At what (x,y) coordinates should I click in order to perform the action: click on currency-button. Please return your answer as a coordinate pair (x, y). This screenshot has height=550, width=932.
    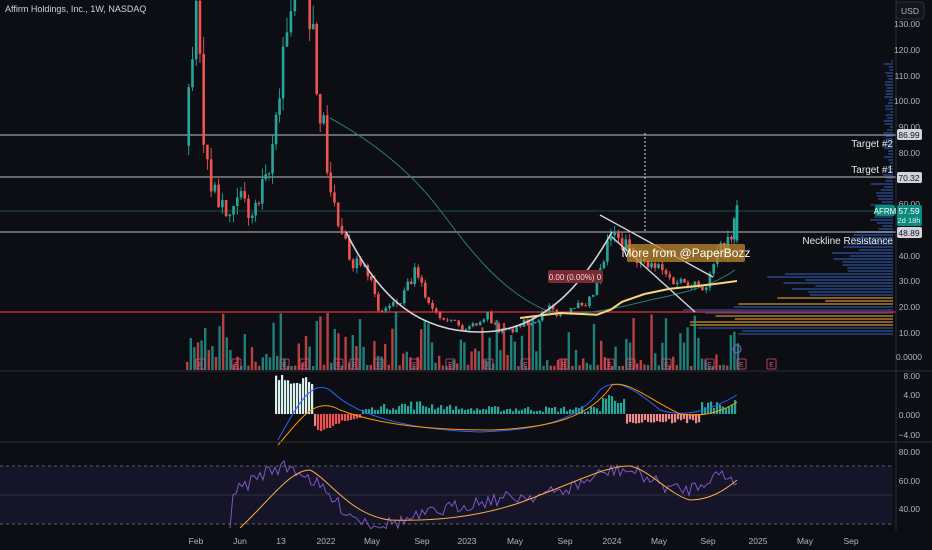
    Looking at the image, I should click on (910, 10).